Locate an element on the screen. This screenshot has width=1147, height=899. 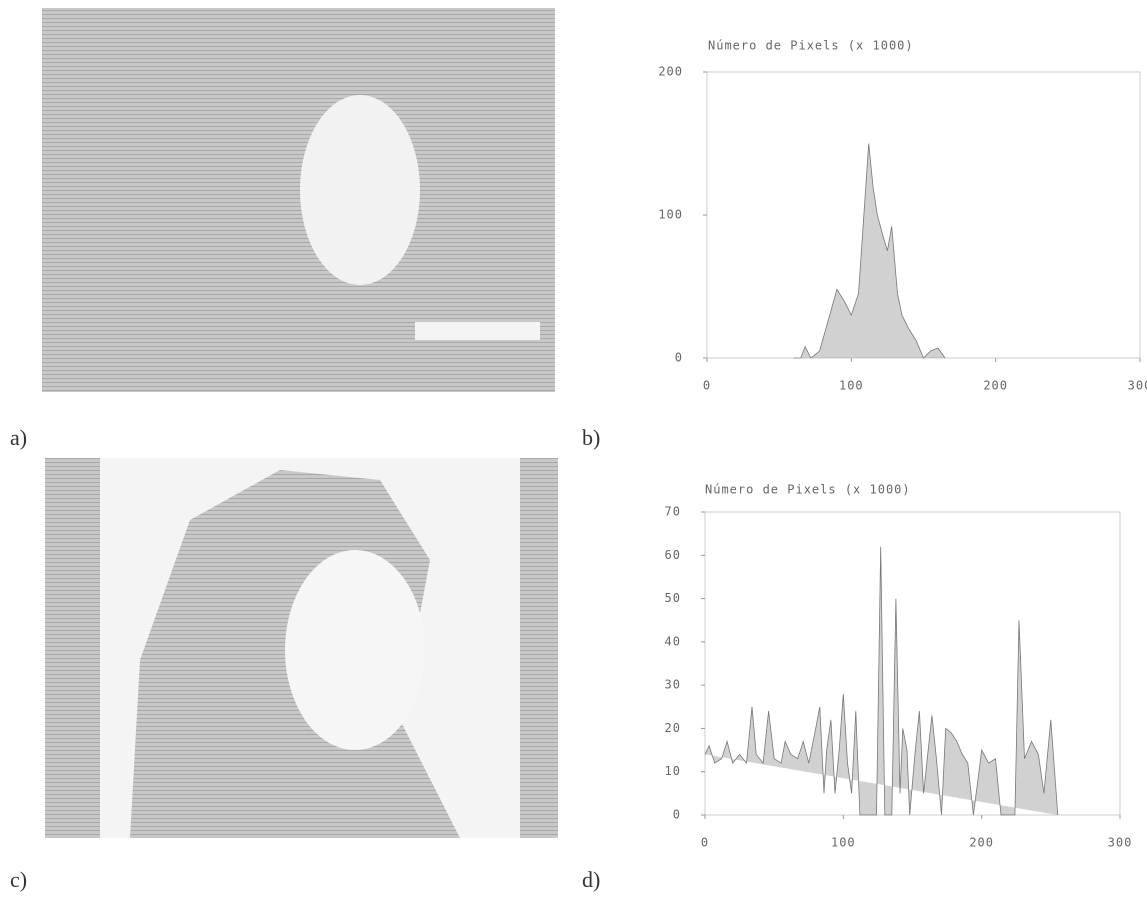
y-tick-label: 40 is located at coordinates (673, 641).